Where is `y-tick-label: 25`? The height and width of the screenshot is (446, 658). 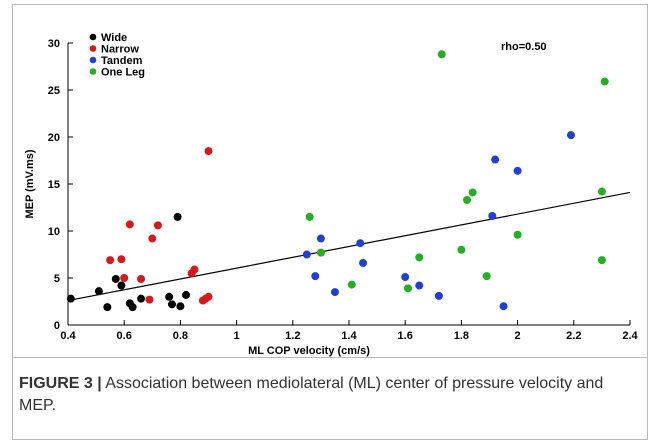
y-tick-label: 25 is located at coordinates (54, 91).